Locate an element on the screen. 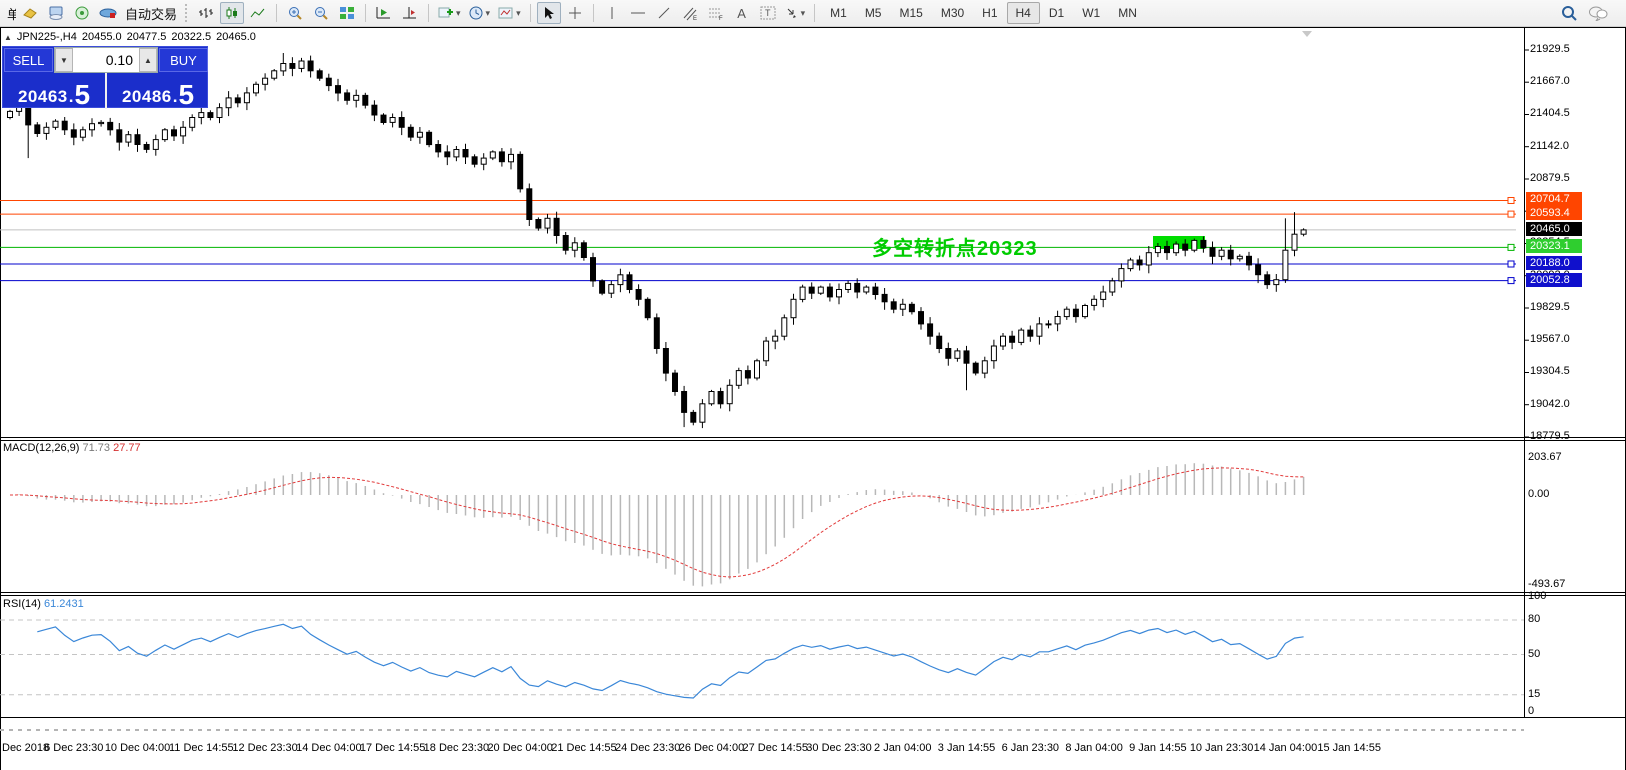 The width and height of the screenshot is (1626, 770). buy-price: 20486 . 5 is located at coordinates (158, 94).